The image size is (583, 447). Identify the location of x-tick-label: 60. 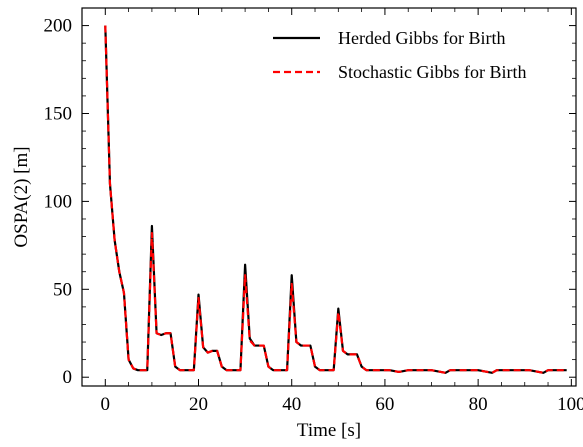
(384, 404).